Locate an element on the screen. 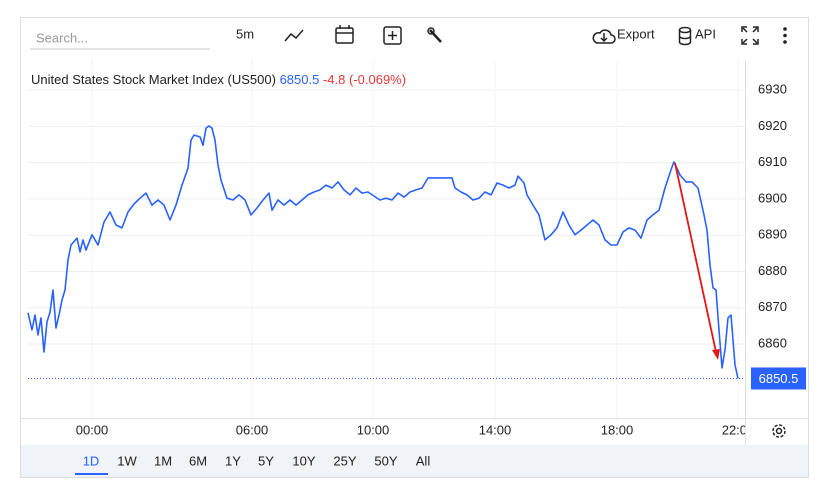 Image resolution: width=829 pixels, height=485 pixels. range-button: 6M is located at coordinates (198, 460).